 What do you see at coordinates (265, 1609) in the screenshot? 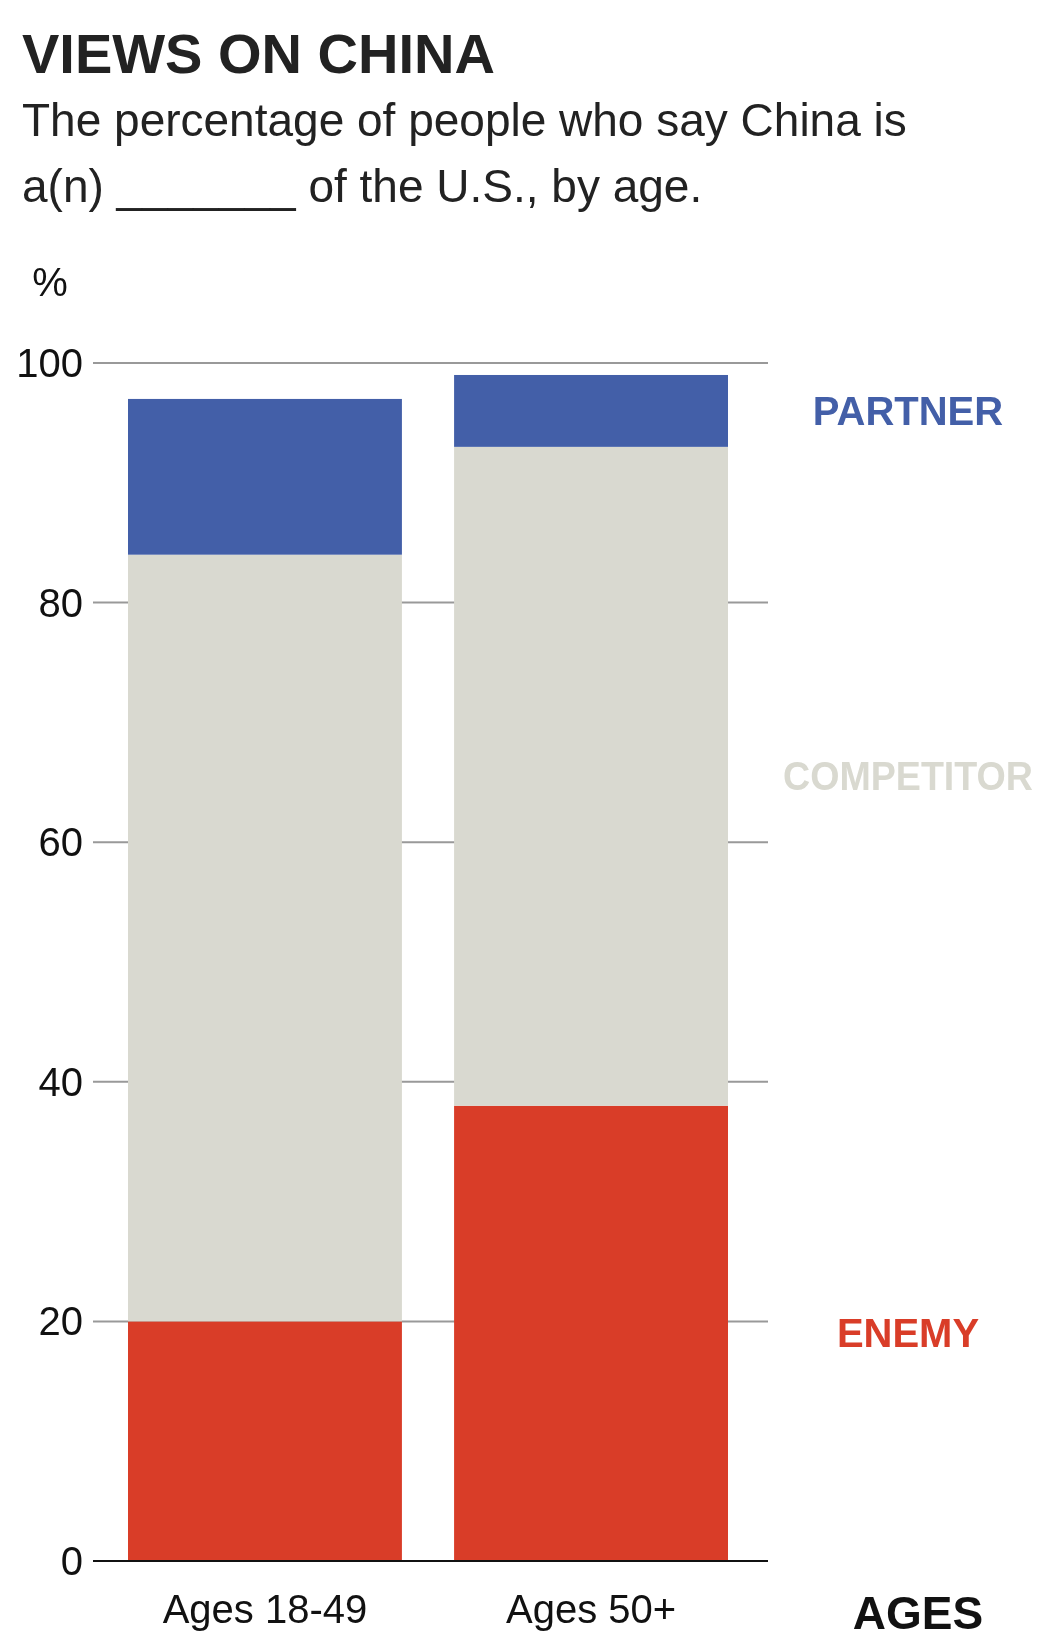
I see `x-tick-label: Ages 18-49` at bounding box center [265, 1609].